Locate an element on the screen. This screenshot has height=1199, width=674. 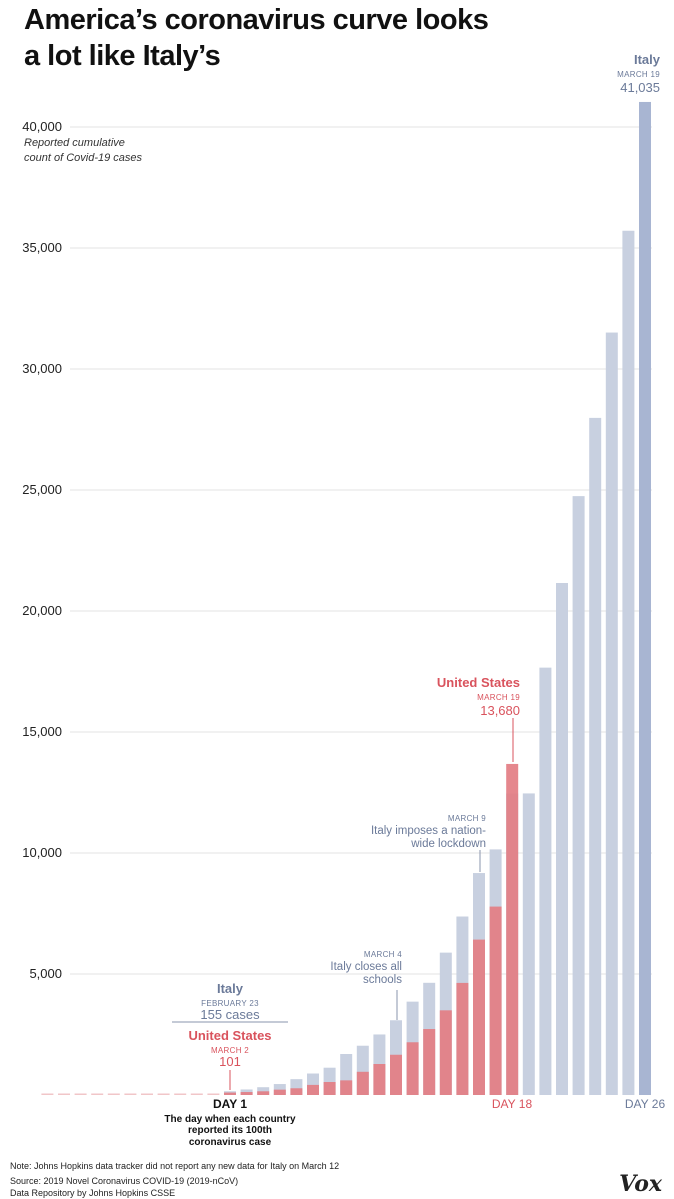
y-tick-label: 30,000 is located at coordinates (42, 368).